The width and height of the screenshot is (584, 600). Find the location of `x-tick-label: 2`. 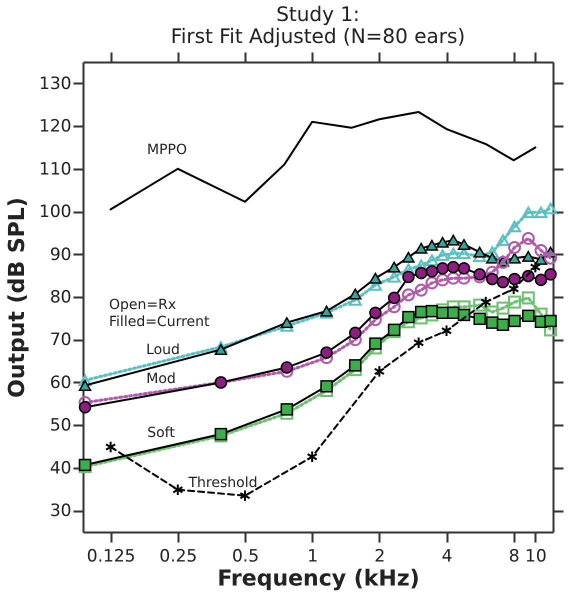

x-tick-label: 2 is located at coordinates (380, 556).